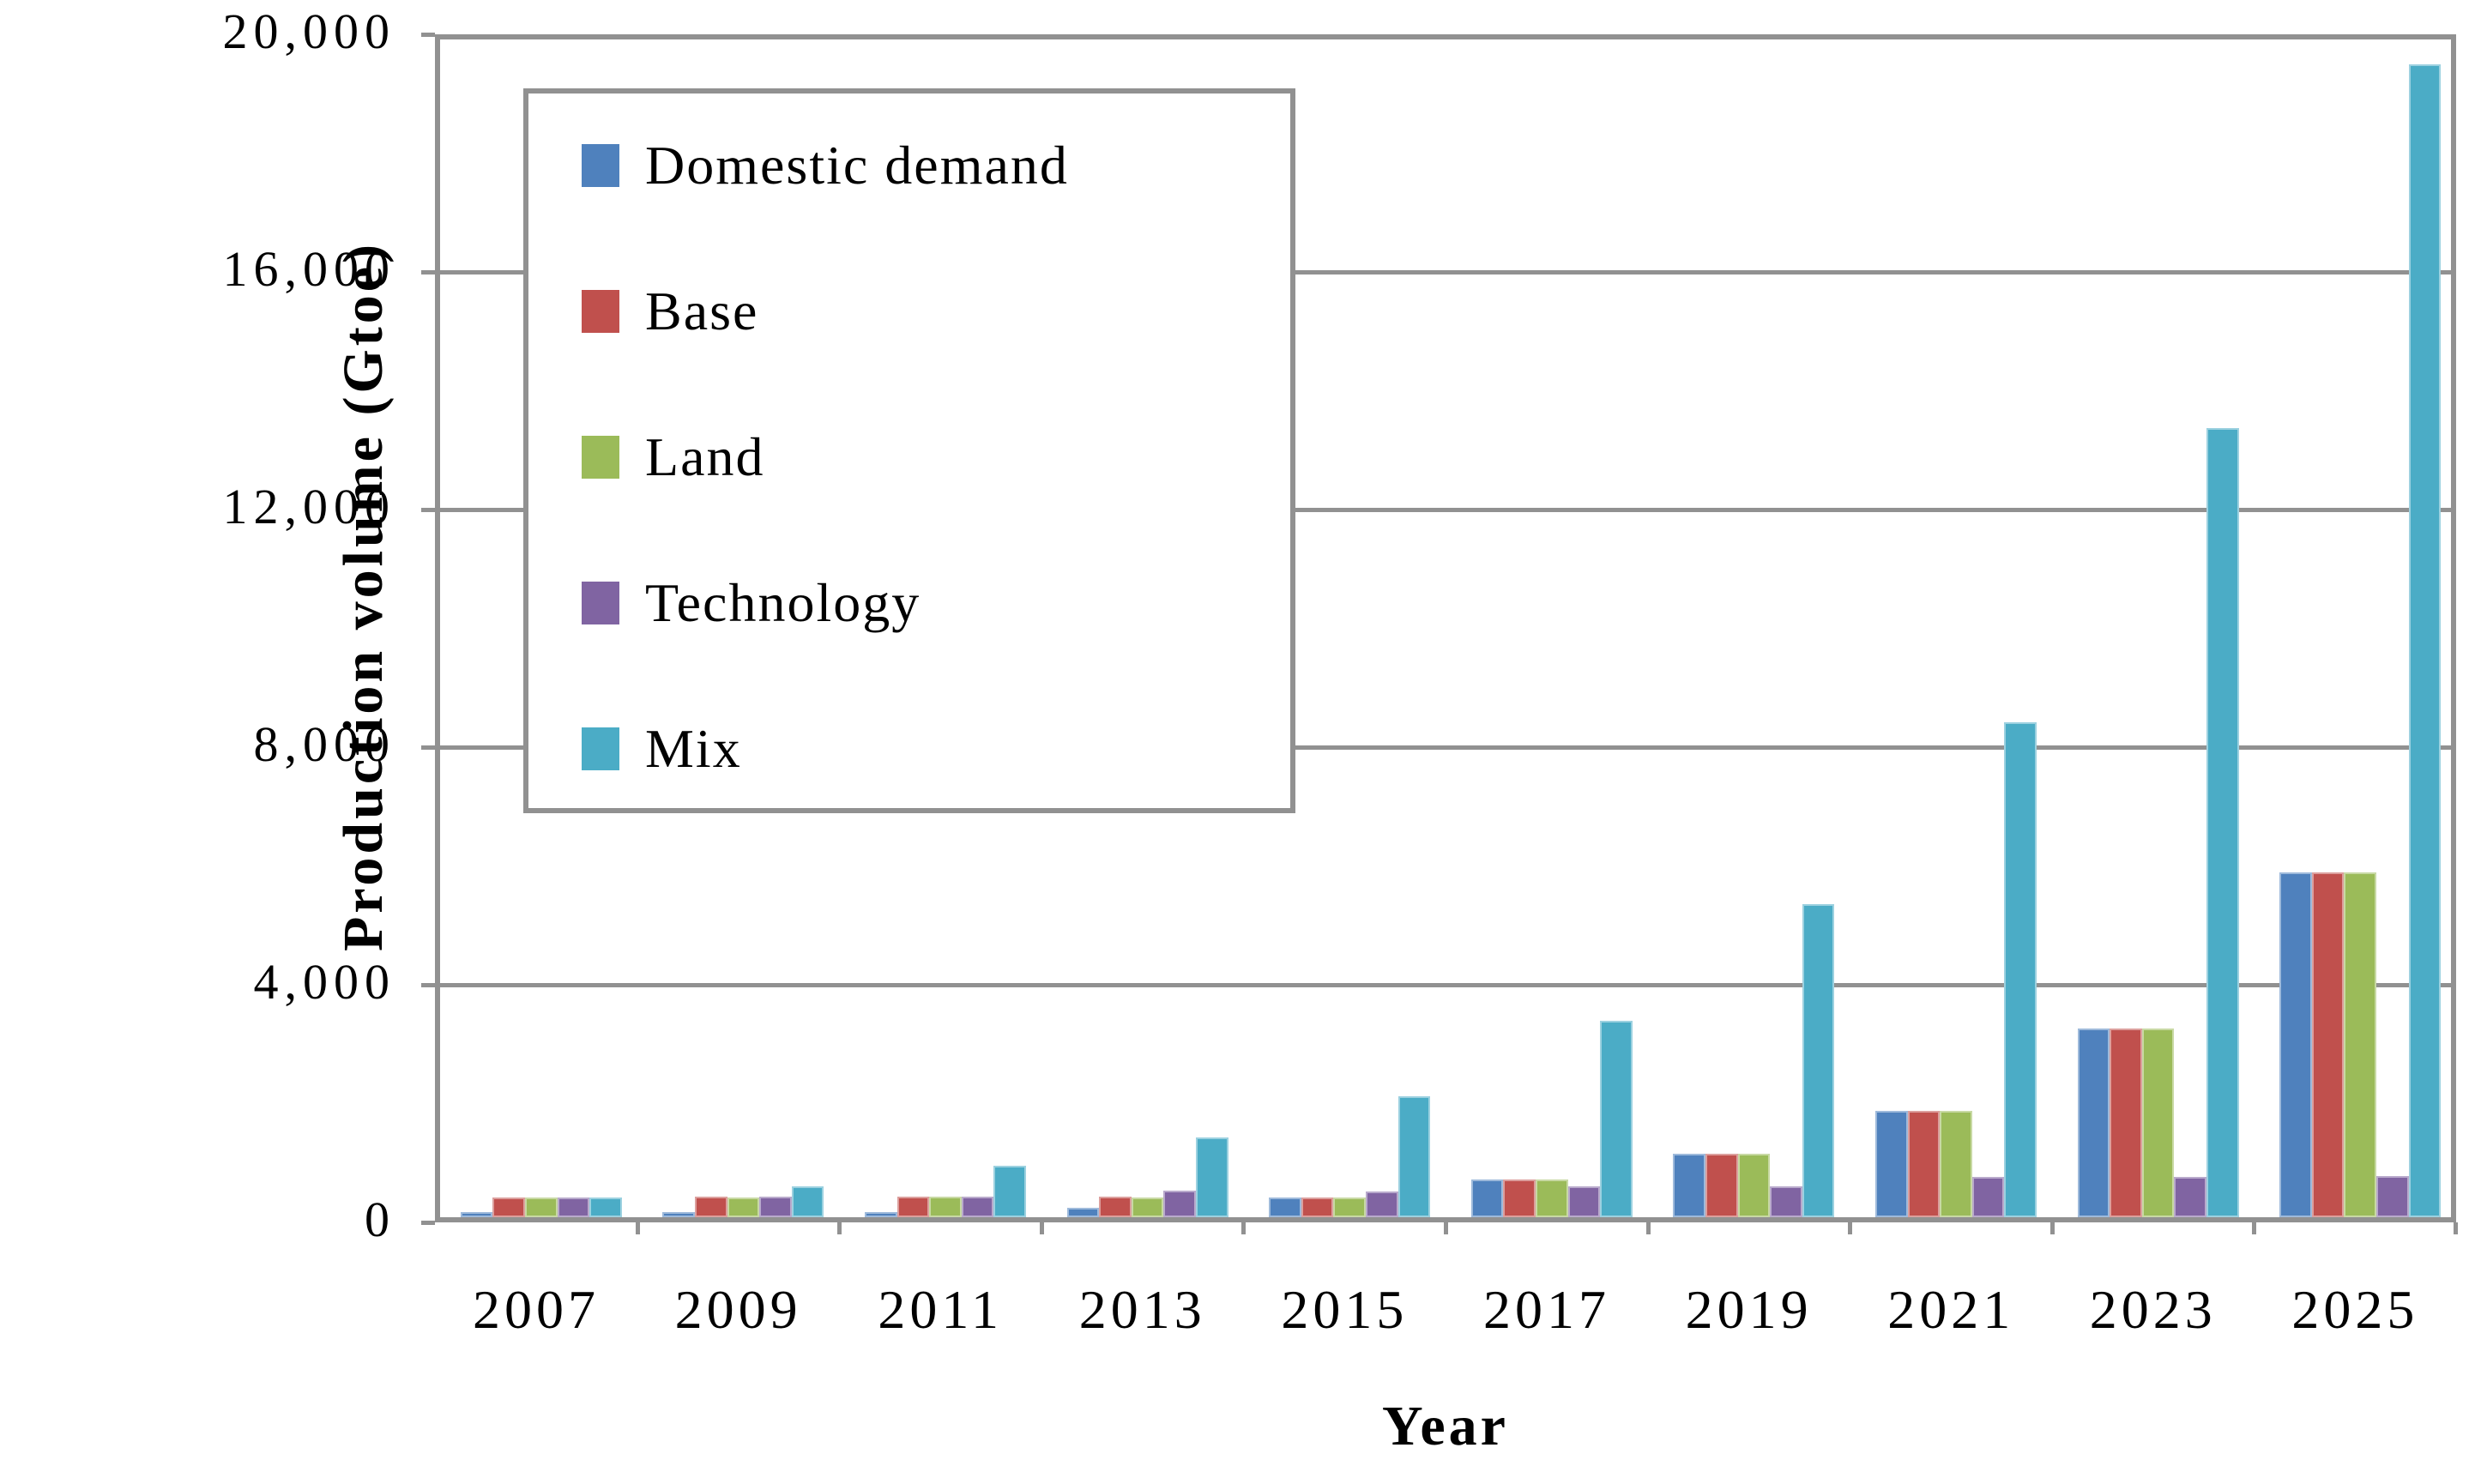  What do you see at coordinates (1546, 1309) in the screenshot?
I see `x-axis-tick-label: 2017` at bounding box center [1546, 1309].